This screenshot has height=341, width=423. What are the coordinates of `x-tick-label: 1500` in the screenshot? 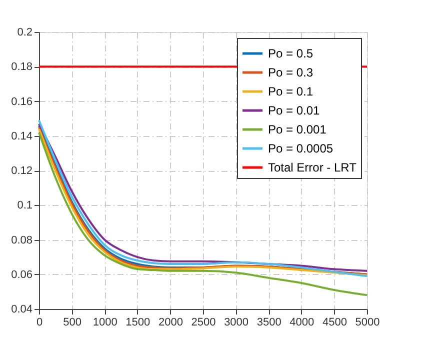 It's located at (138, 322).